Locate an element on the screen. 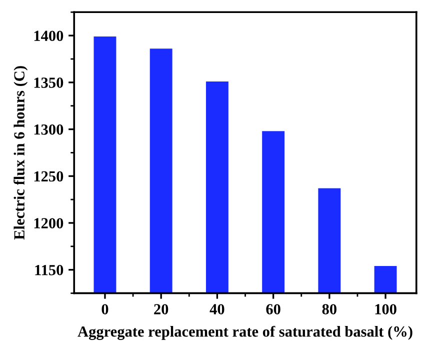  x-axis-title: Aggregate replacement rate of saturated basalt (%) is located at coordinates (245, 333).